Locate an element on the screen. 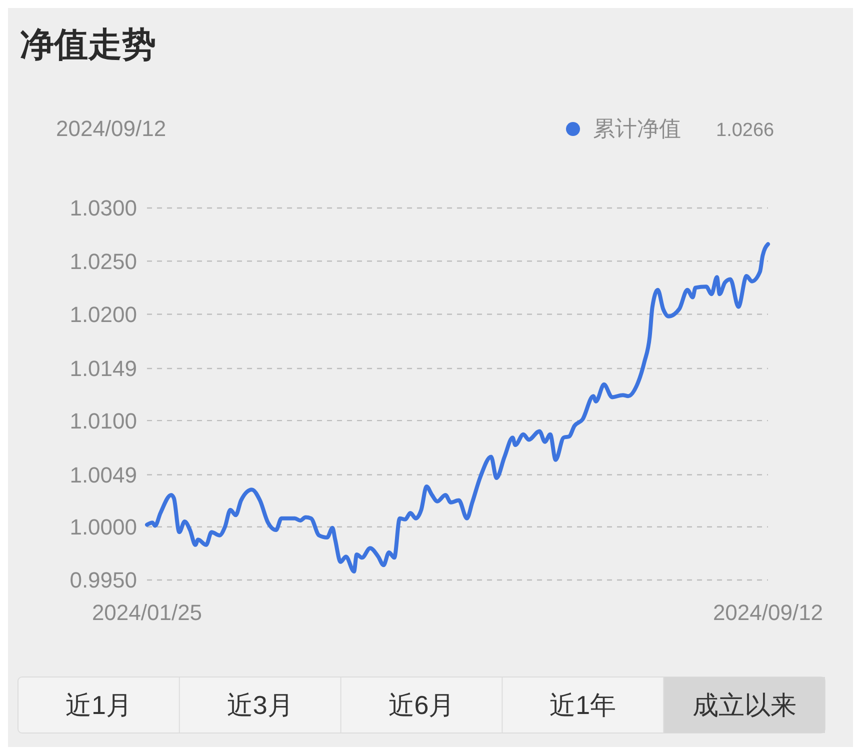  y-tick-label: 1.0250 is located at coordinates (103, 261).